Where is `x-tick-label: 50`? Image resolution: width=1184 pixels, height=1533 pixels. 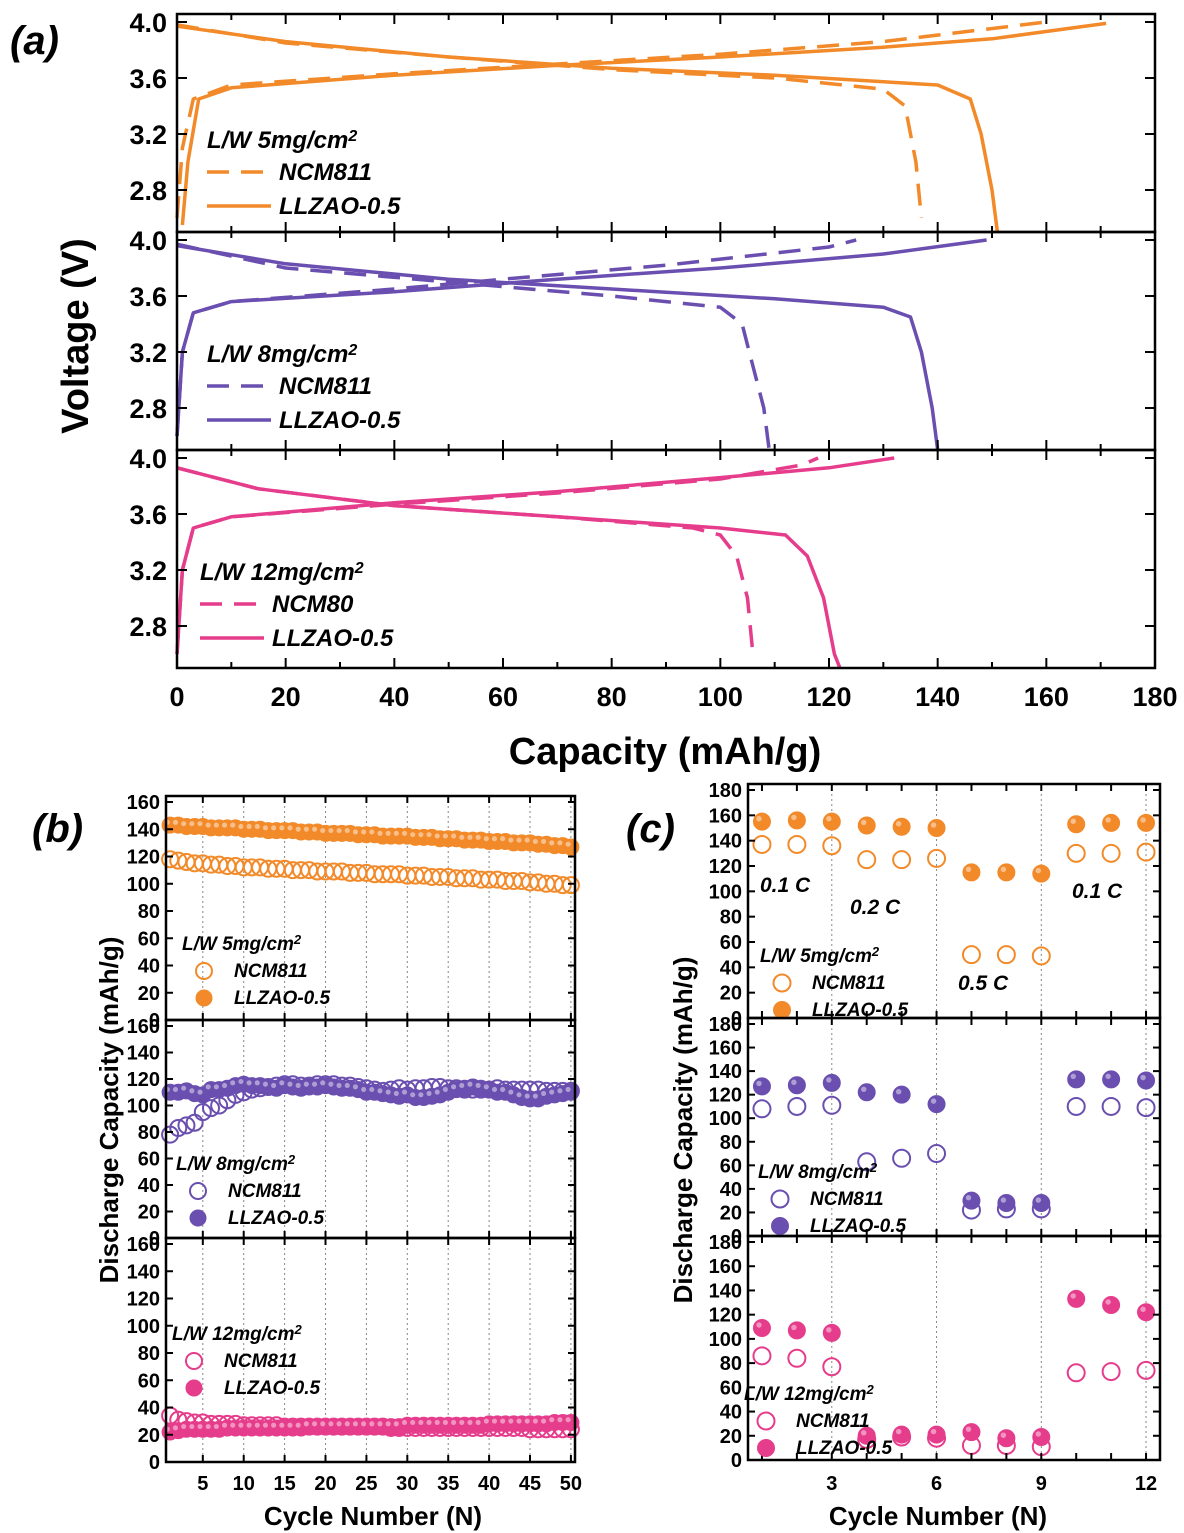
x-tick-label: 50 is located at coordinates (571, 1484).